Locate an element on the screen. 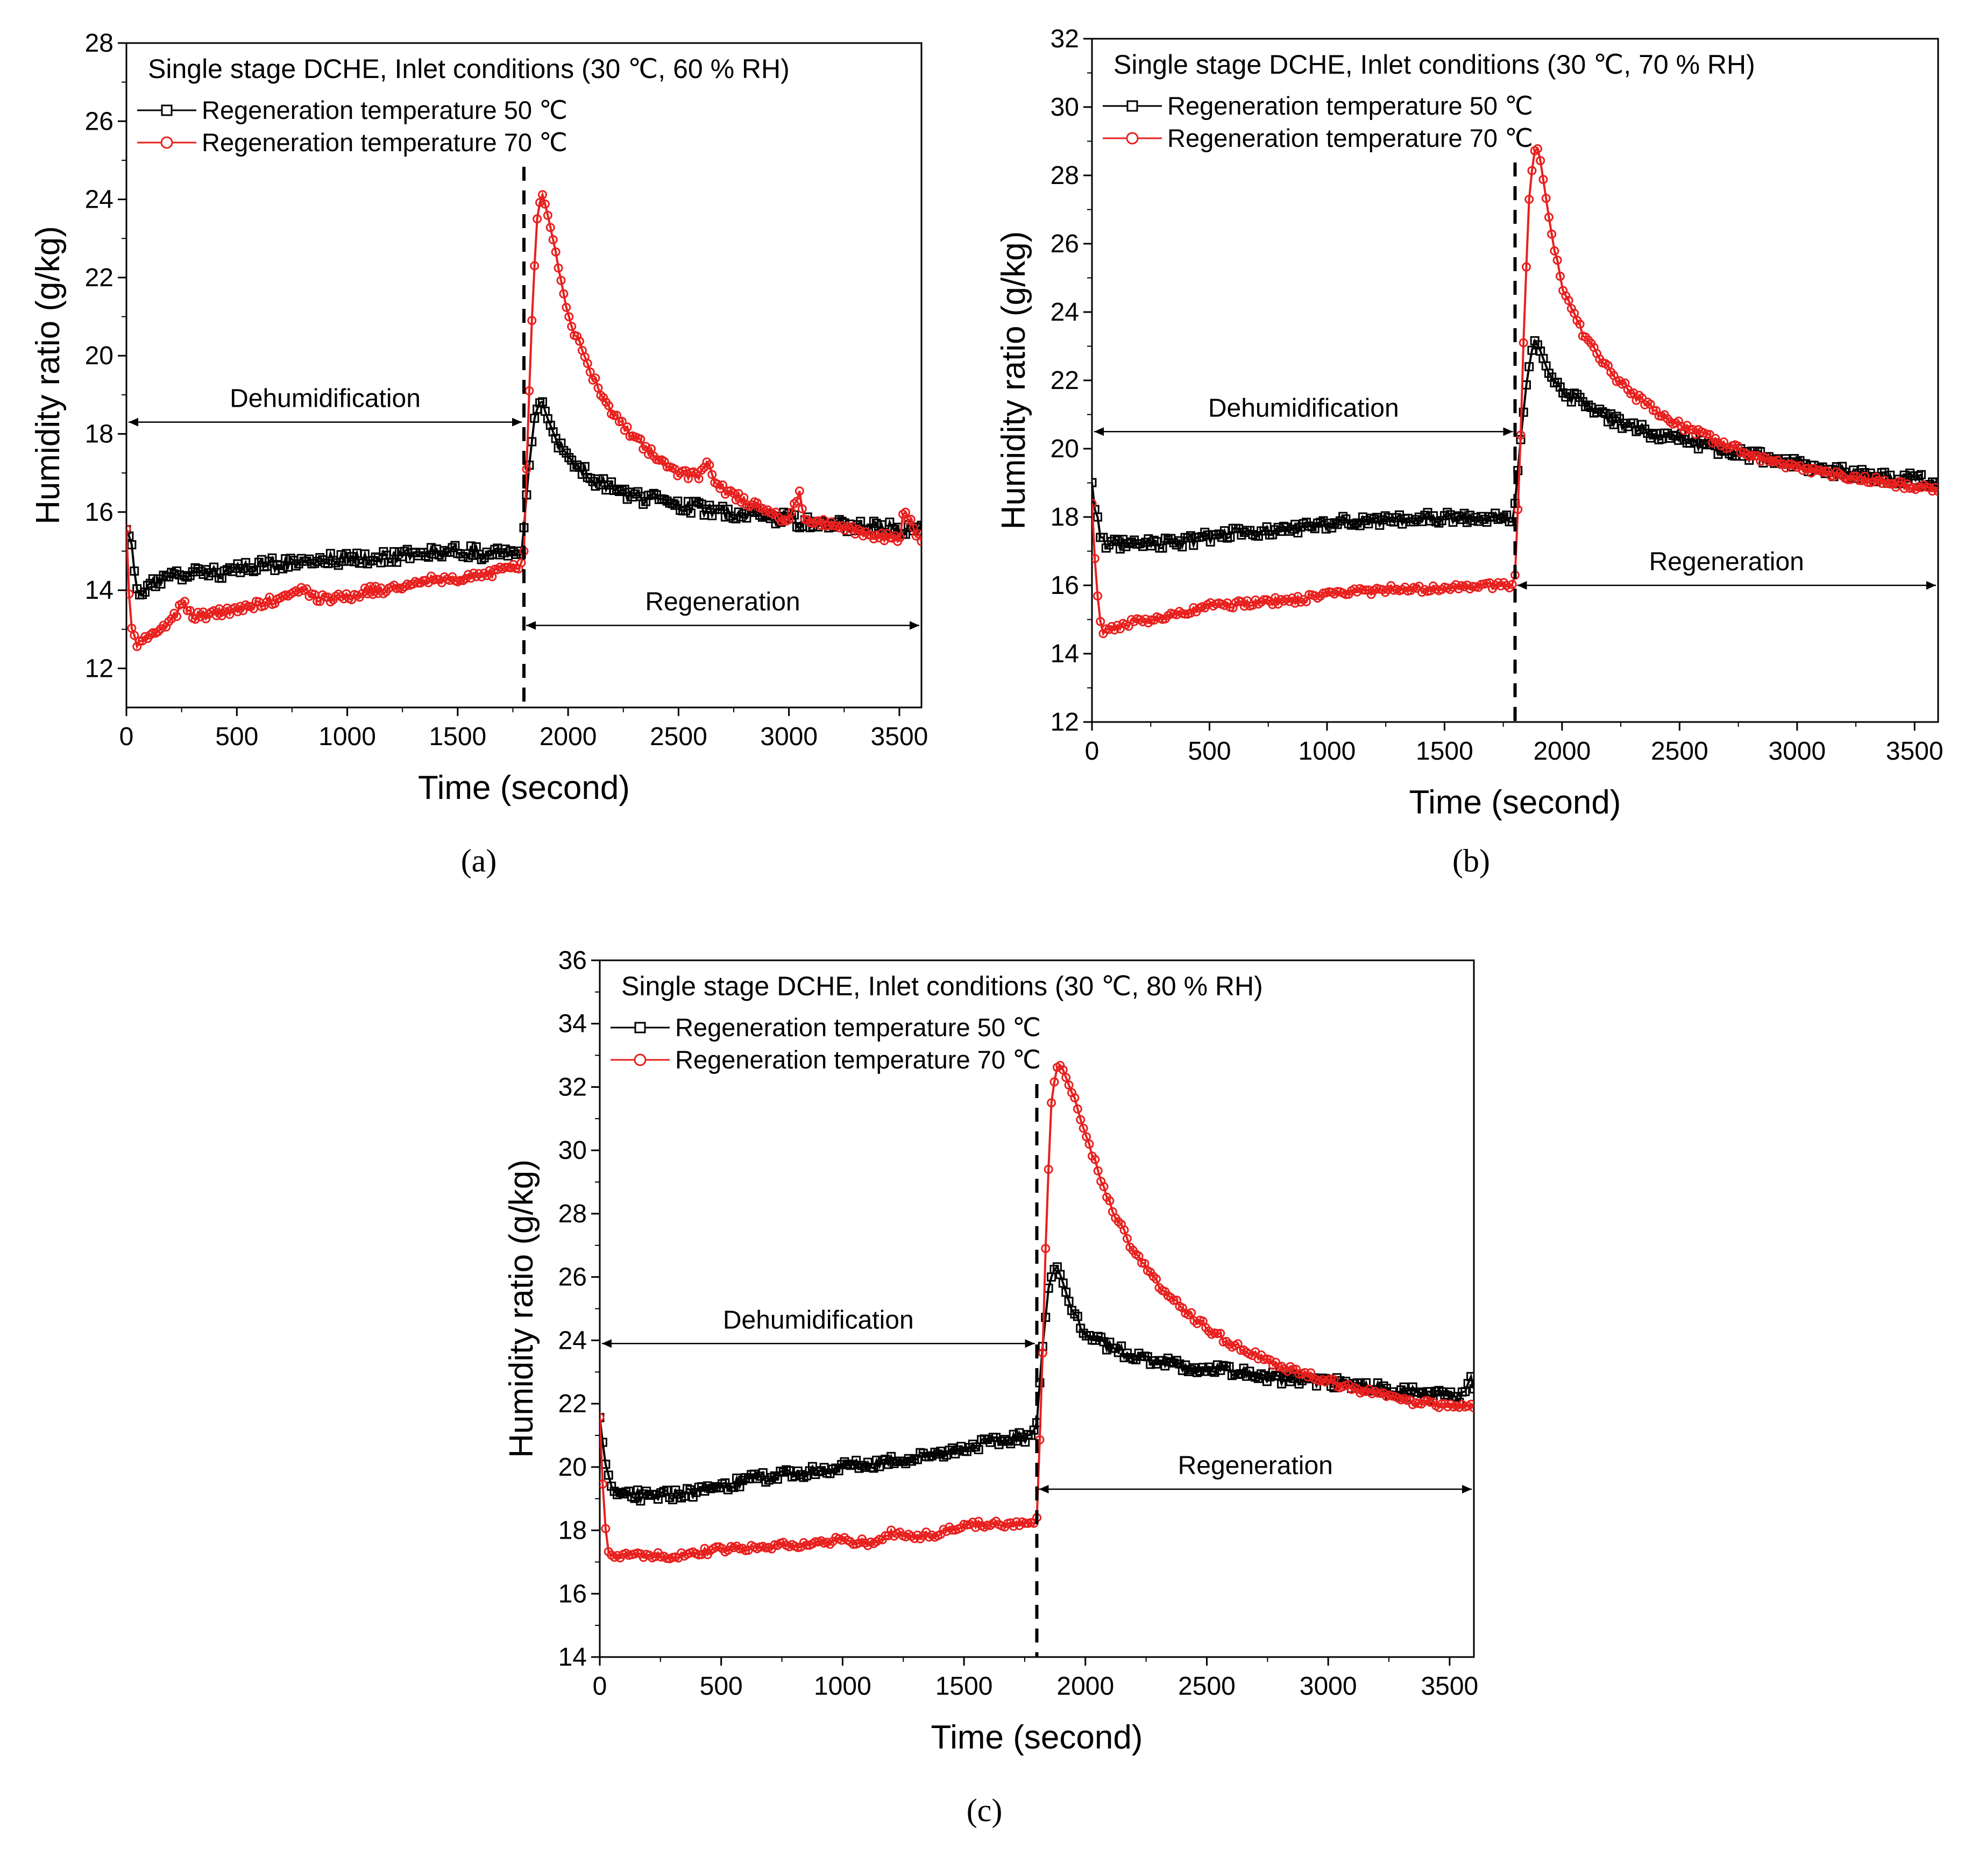 This screenshot has height=1876, width=1972. y-axis-label: Humidity ratio (g/kg) is located at coordinates (521, 1308).